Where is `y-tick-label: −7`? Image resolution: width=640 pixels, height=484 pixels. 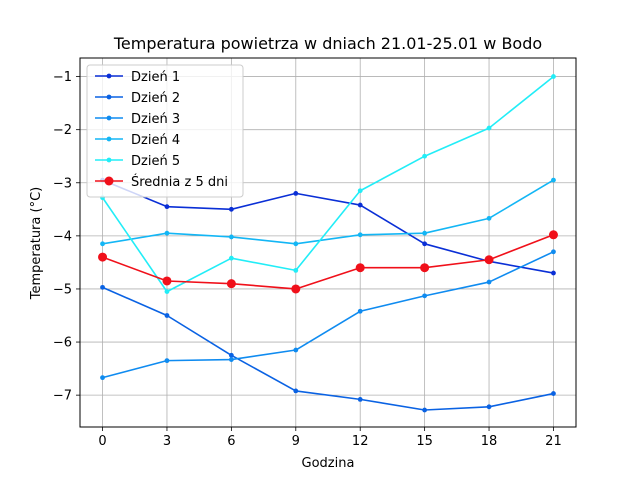
y-tick-label: −7 is located at coordinates (62, 396).